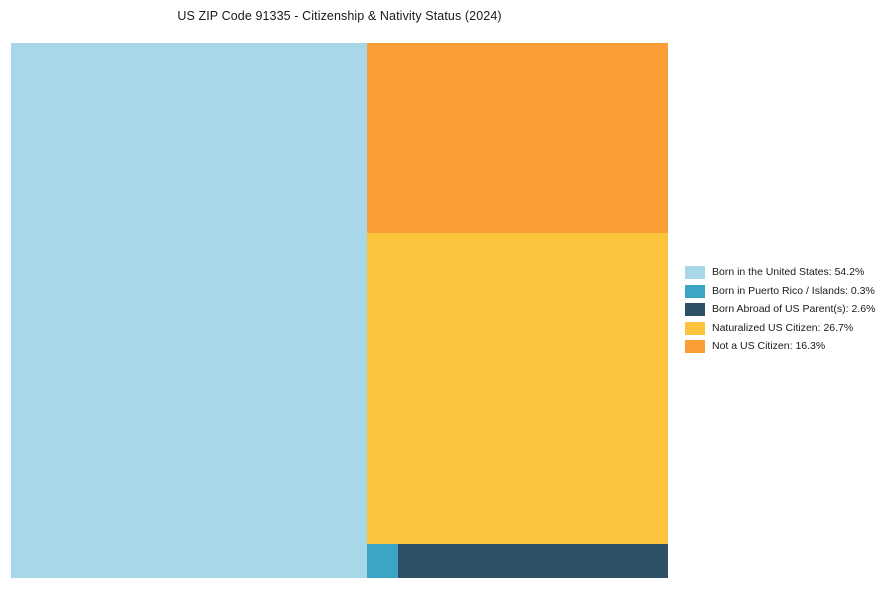  What do you see at coordinates (783, 327) in the screenshot?
I see `legend-label: Naturalized US Citizen: 26.7%` at bounding box center [783, 327].